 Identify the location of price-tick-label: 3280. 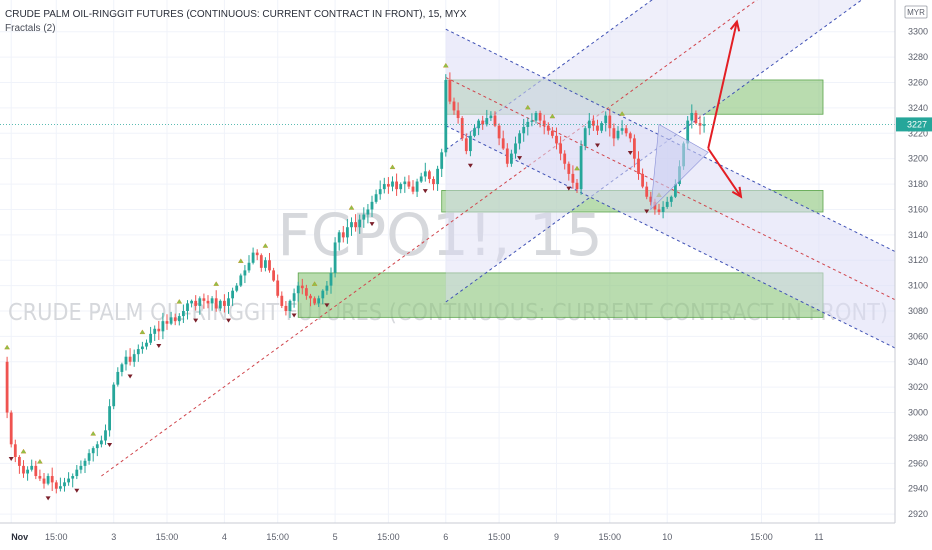
(918, 57).